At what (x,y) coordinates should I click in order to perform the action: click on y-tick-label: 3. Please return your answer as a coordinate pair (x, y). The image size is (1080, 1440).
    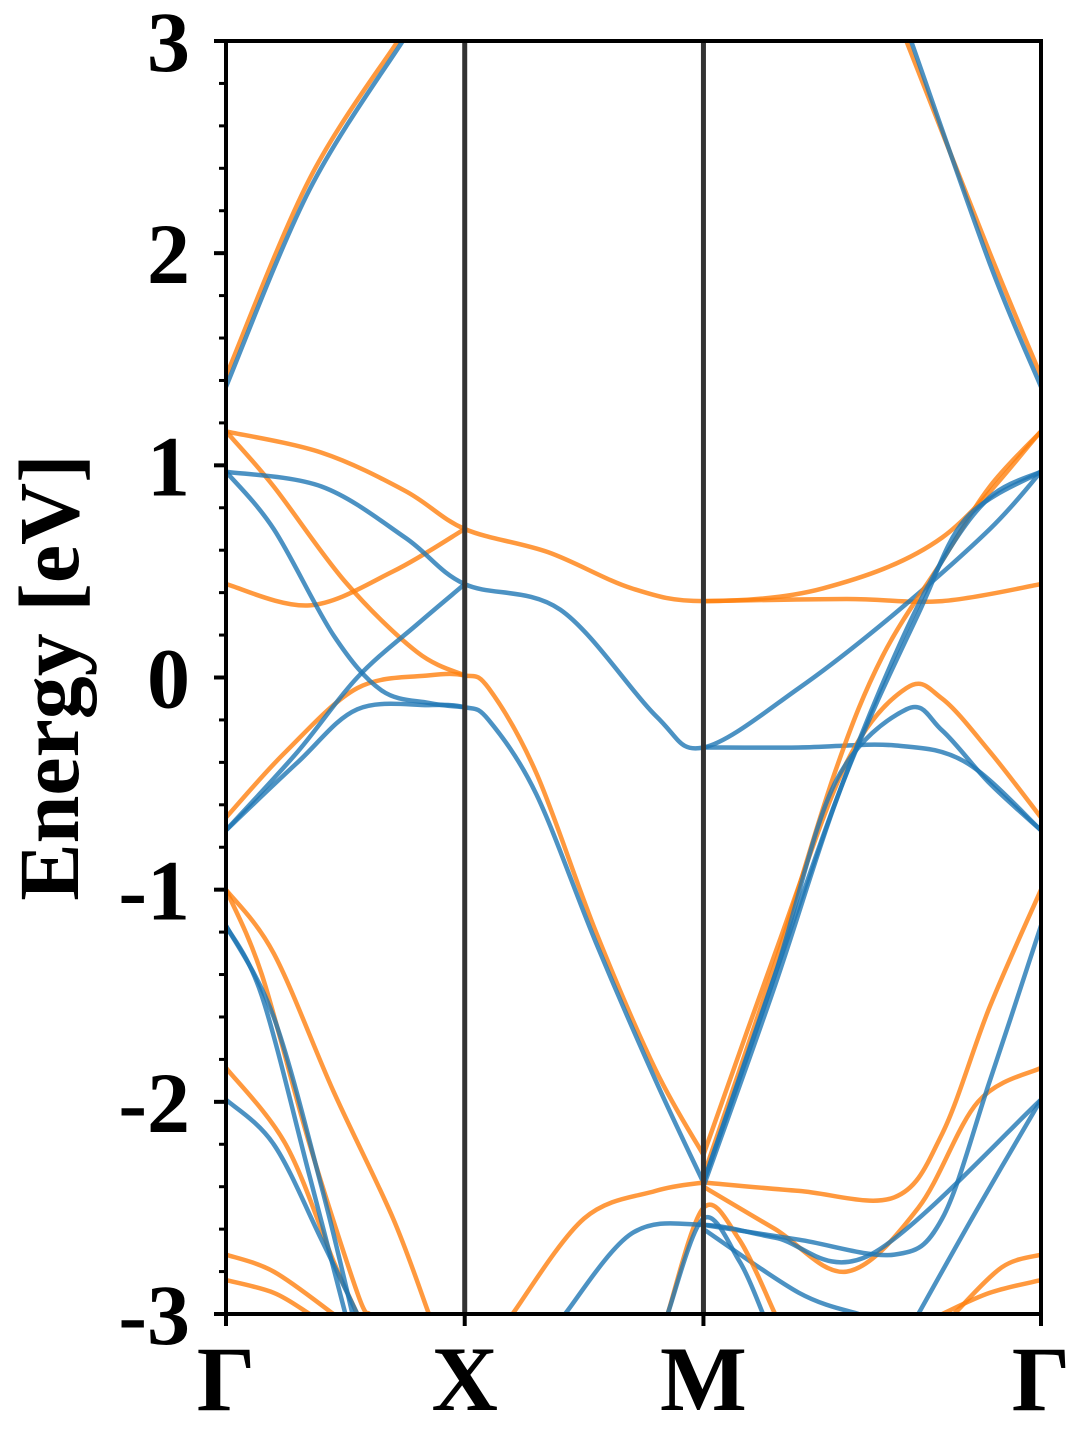
    Looking at the image, I should click on (168, 45).